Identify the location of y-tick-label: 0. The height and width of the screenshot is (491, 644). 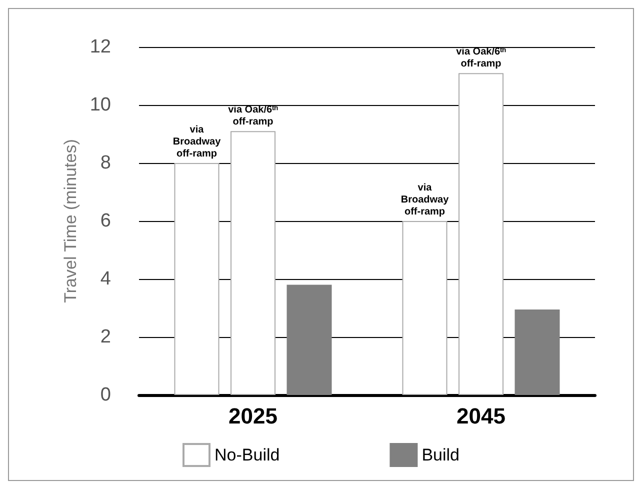
(105, 395).